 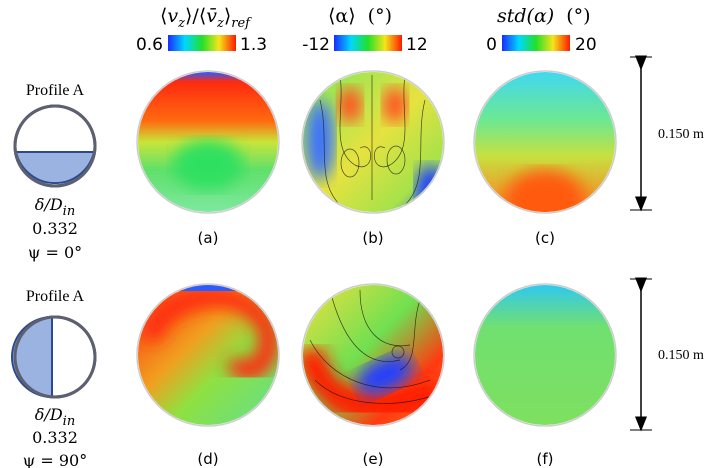 What do you see at coordinates (545, 238) in the screenshot?
I see `panel-label: (c)` at bounding box center [545, 238].